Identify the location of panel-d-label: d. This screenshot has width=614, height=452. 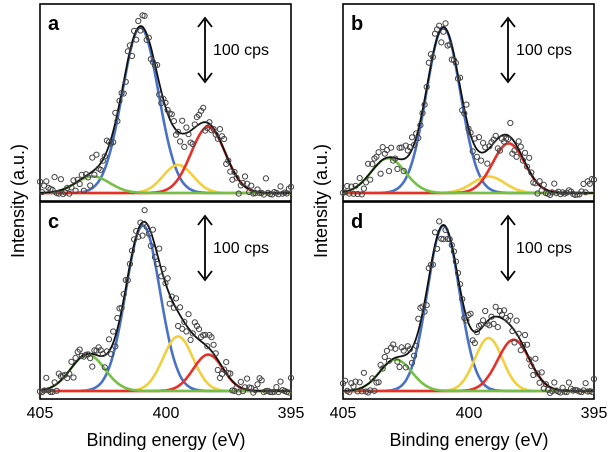
(357, 222).